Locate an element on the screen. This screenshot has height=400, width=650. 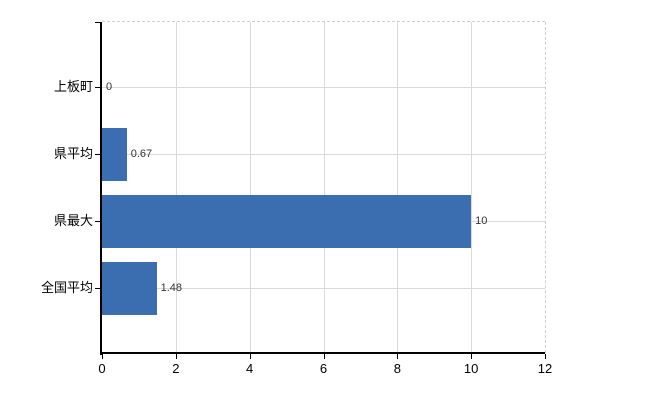
x-axis-tick-label: 12 is located at coordinates (545, 368).